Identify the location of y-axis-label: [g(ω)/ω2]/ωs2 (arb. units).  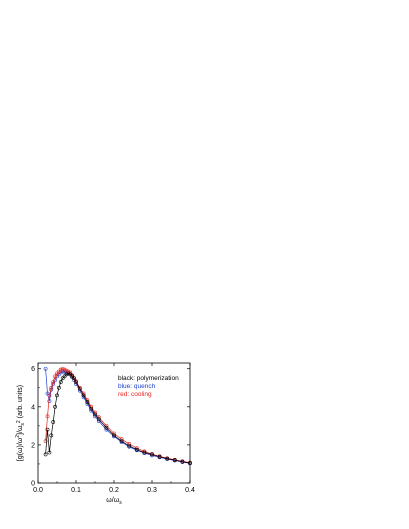
(20, 423).